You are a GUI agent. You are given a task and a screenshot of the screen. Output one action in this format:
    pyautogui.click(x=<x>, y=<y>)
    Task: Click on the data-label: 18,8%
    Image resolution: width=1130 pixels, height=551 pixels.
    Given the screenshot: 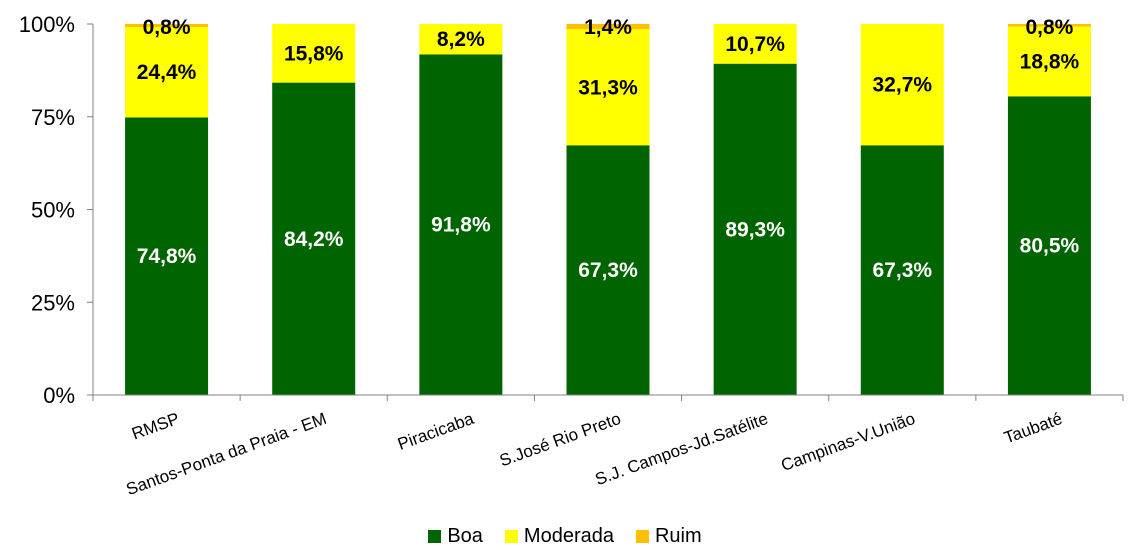 What is the action you would take?
    pyautogui.click(x=1050, y=61)
    